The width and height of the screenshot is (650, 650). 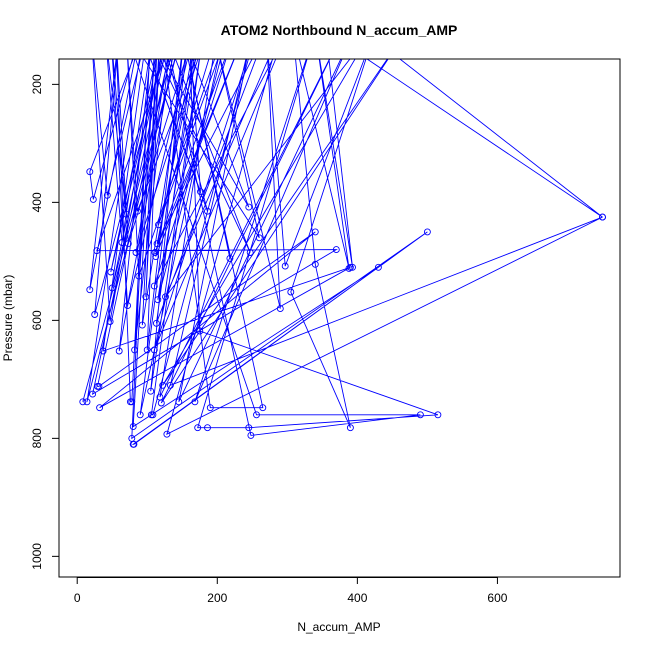 What do you see at coordinates (37, 84) in the screenshot?
I see `y-tick-label: 200` at bounding box center [37, 84].